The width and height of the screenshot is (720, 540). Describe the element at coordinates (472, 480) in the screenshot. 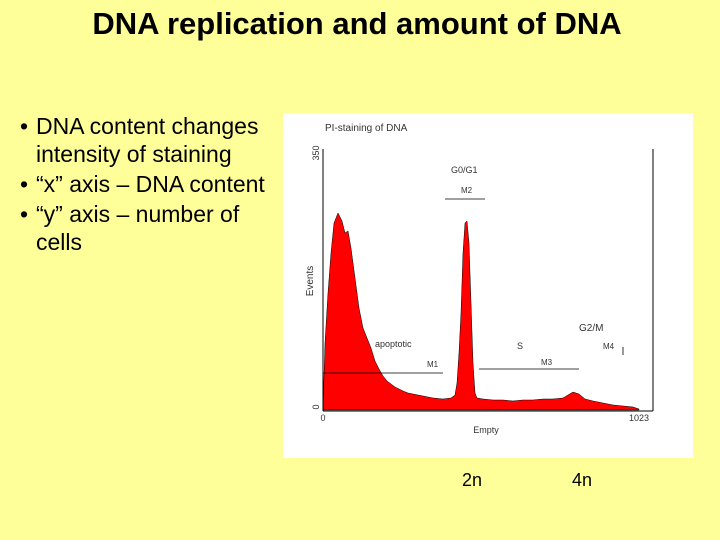

I see `label-2n: 2n` at that location.